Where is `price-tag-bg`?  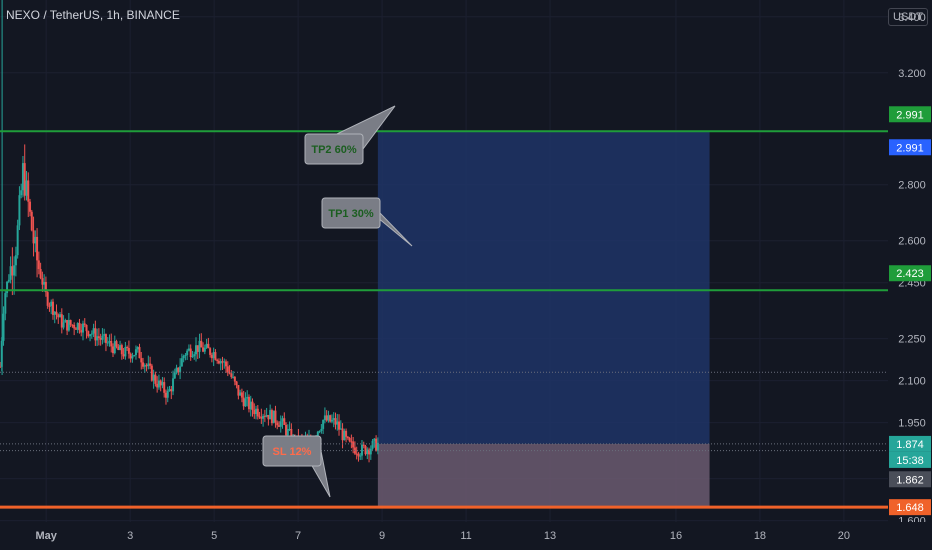
price-tag-bg is located at coordinates (910, 147).